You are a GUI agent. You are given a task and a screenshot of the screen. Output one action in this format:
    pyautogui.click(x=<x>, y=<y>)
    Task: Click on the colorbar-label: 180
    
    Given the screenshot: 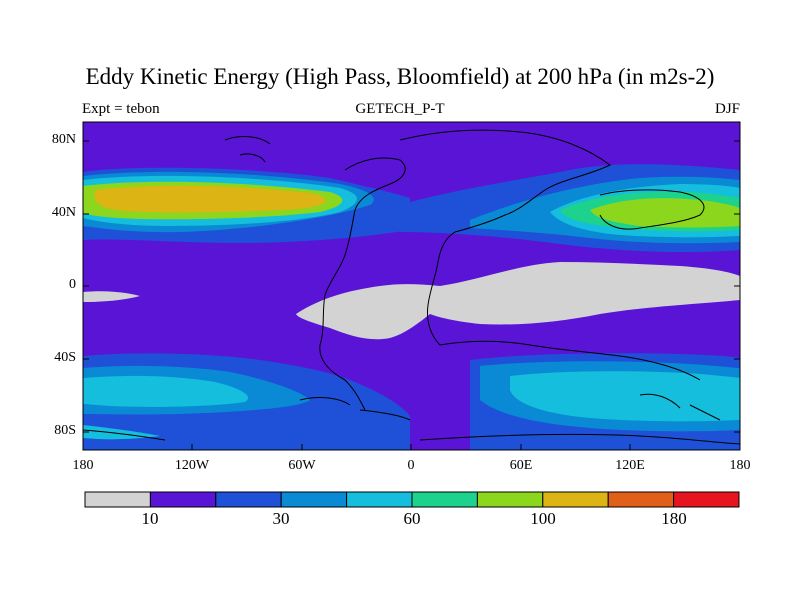 What is the action you would take?
    pyautogui.click(x=674, y=518)
    